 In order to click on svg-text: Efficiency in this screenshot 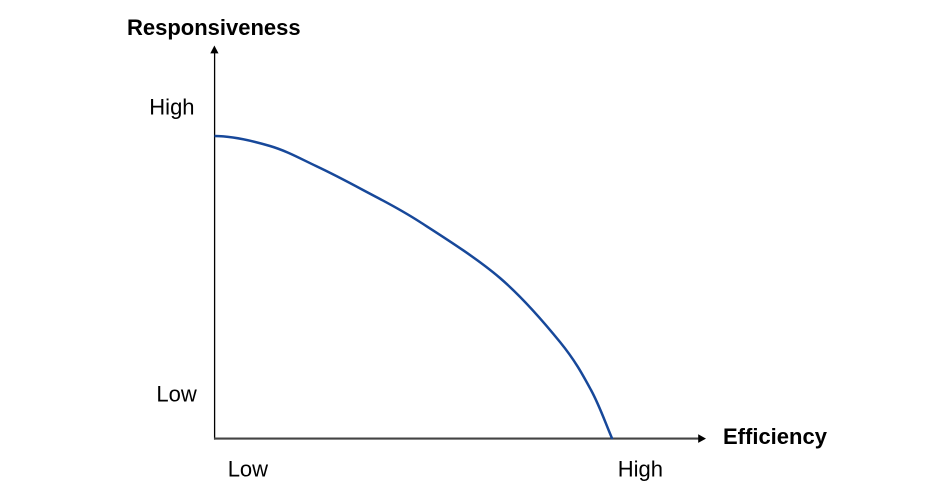, I will do `click(775, 436)`.